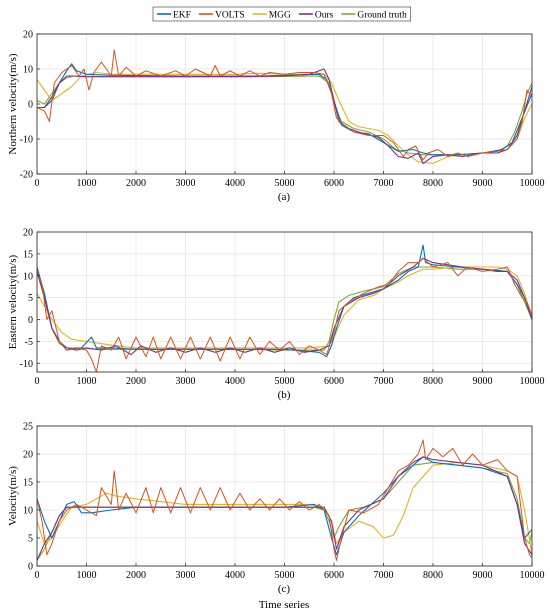 The image size is (550, 616). What do you see at coordinates (230, 16) in the screenshot?
I see `legend-label-volts: VOLTS` at bounding box center [230, 16].